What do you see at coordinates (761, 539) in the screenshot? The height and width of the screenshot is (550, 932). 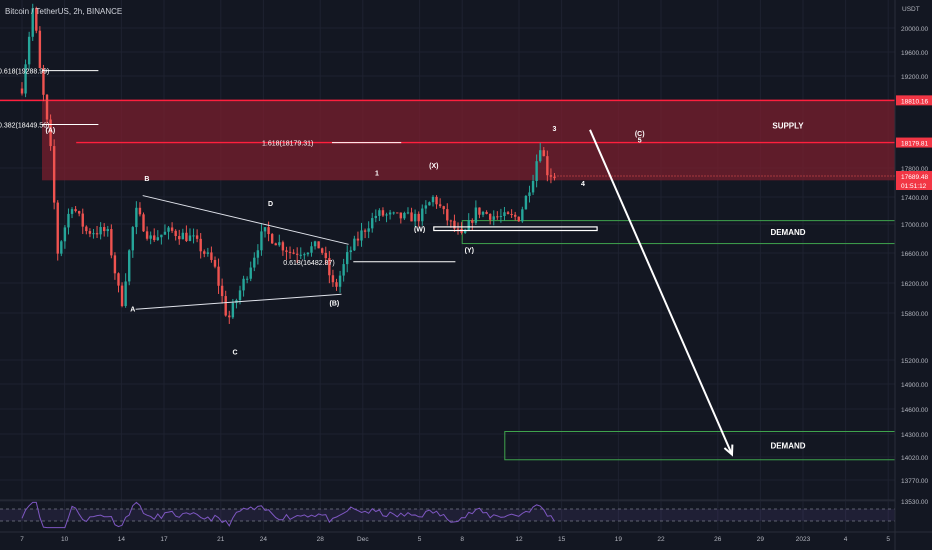 I see `time-tick-label: 29` at bounding box center [761, 539].